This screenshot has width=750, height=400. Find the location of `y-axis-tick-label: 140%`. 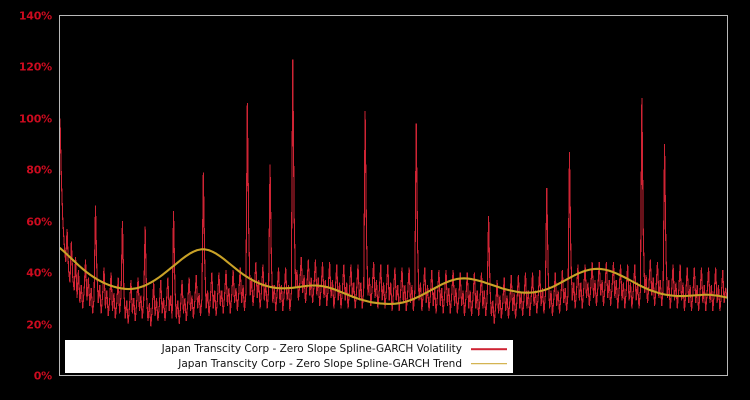

y-axis-tick-label: 140% is located at coordinates (35, 15).